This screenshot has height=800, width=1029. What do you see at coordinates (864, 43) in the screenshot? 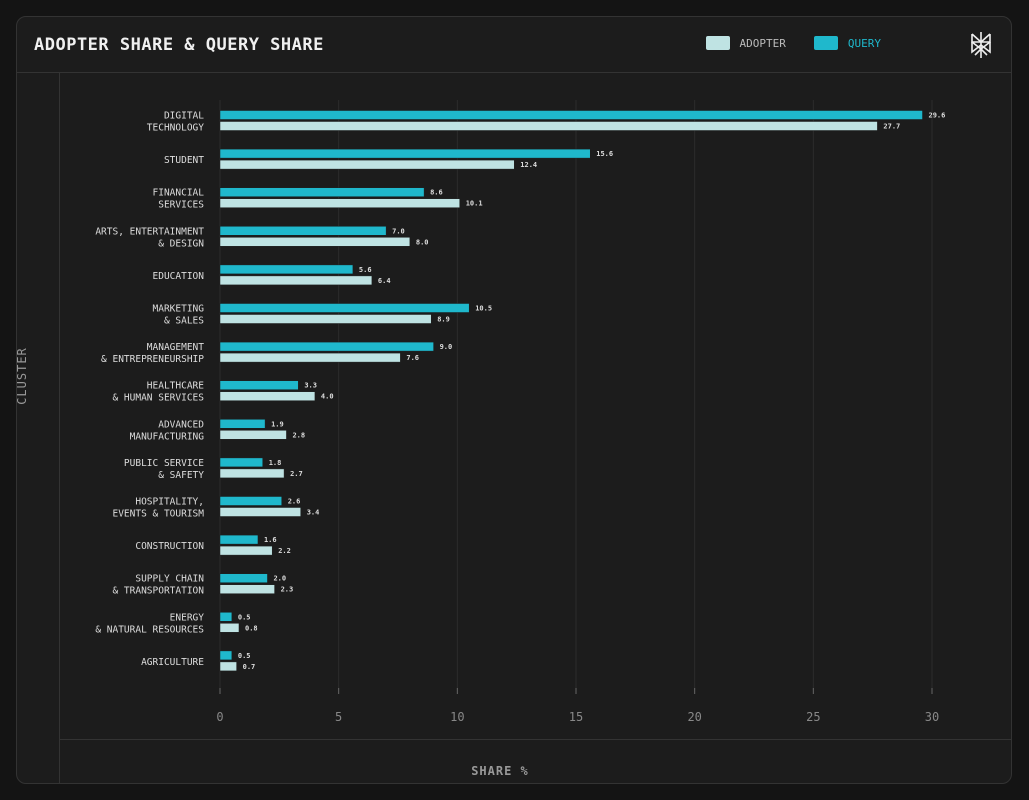
I see `legend-label-query: QUERY` at bounding box center [864, 43].